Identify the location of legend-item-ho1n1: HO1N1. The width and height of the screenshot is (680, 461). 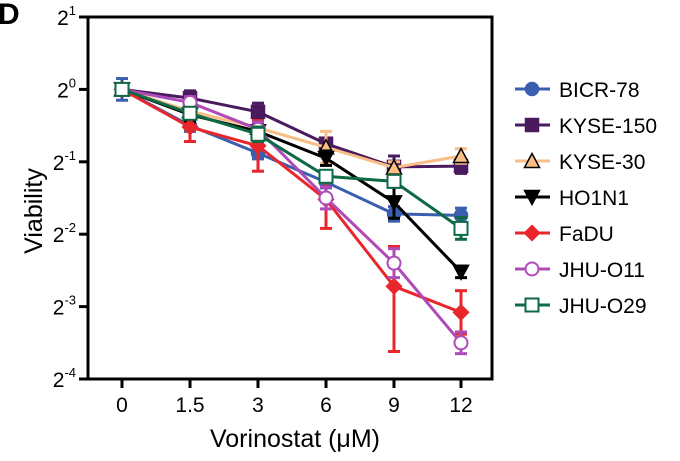
(572, 198).